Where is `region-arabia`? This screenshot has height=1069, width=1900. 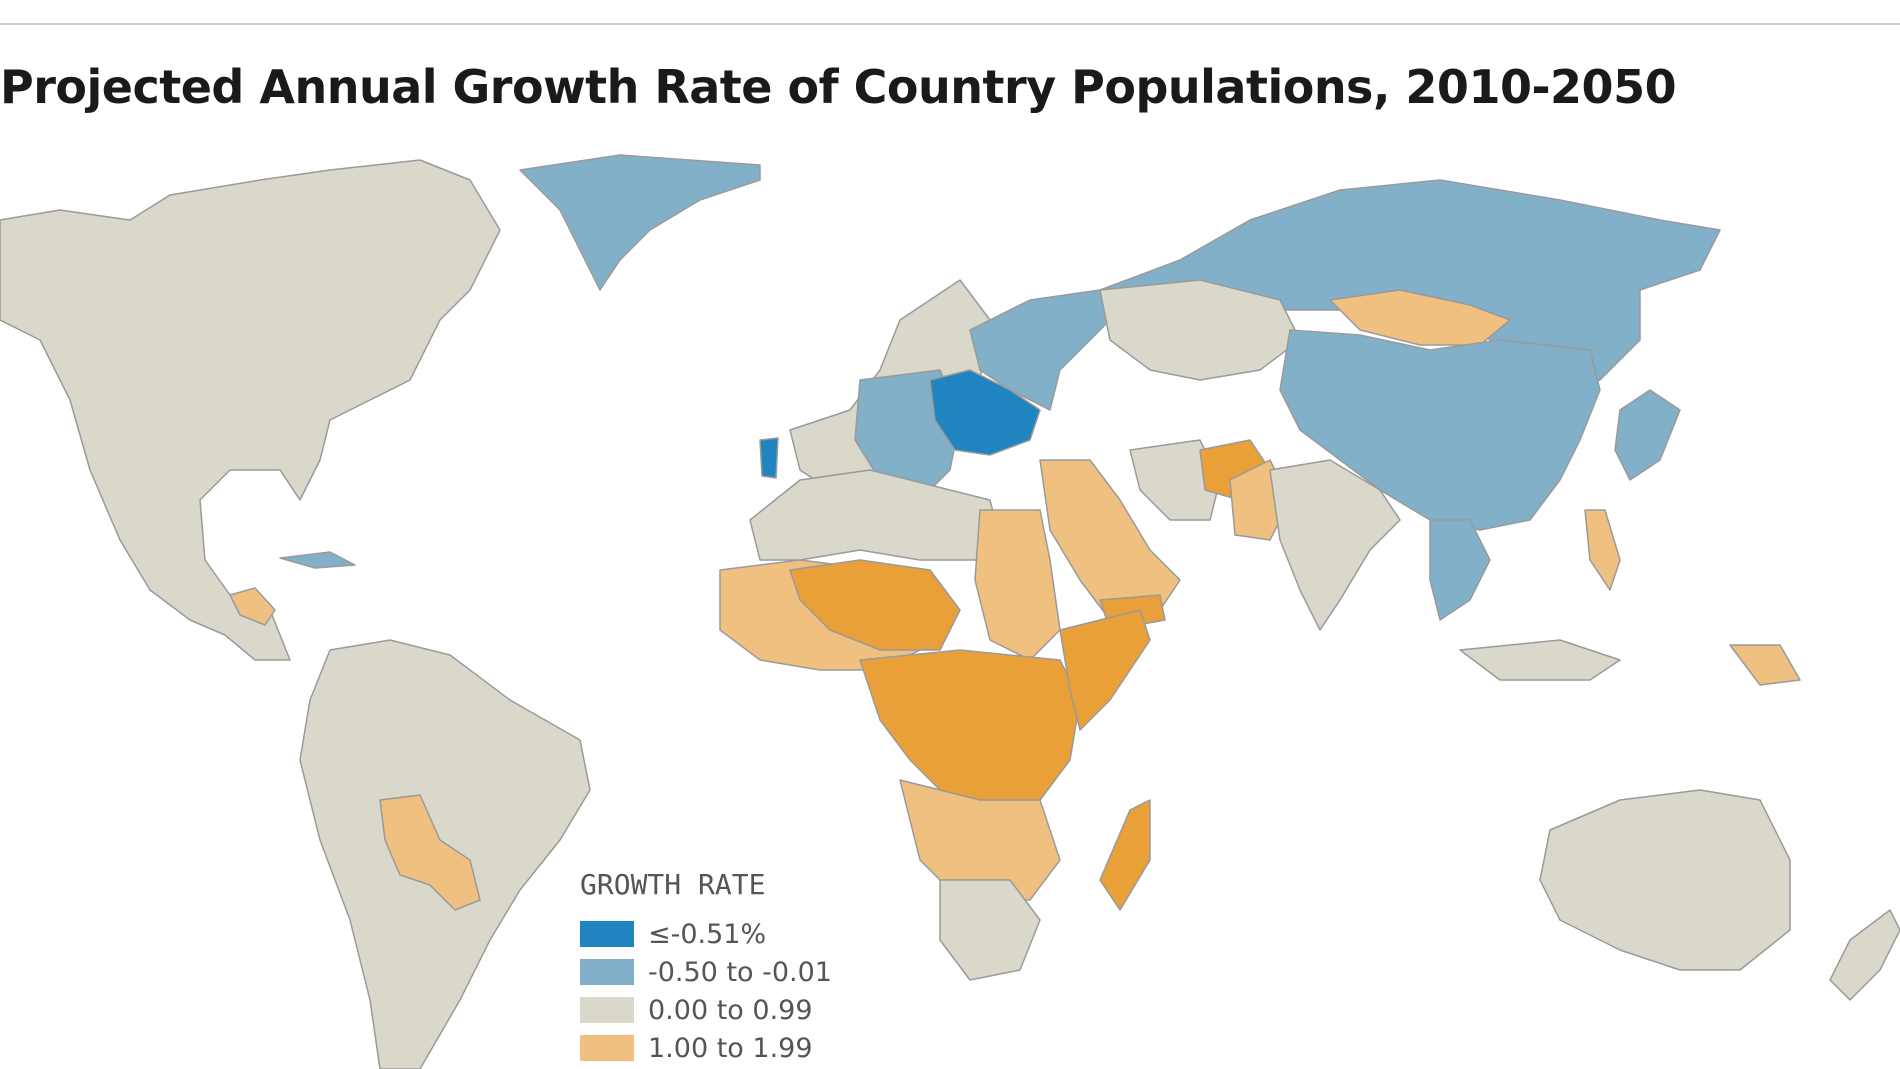 region-arabia is located at coordinates (1110, 540).